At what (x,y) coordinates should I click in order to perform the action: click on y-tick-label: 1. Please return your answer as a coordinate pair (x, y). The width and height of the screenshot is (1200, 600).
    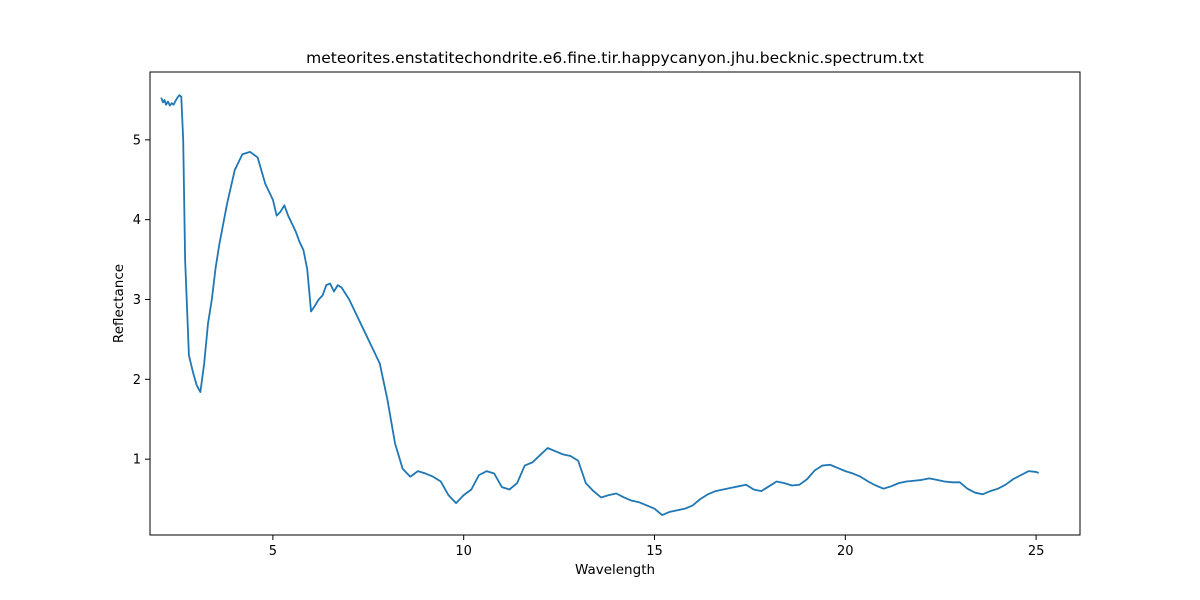
    Looking at the image, I should click on (137, 460).